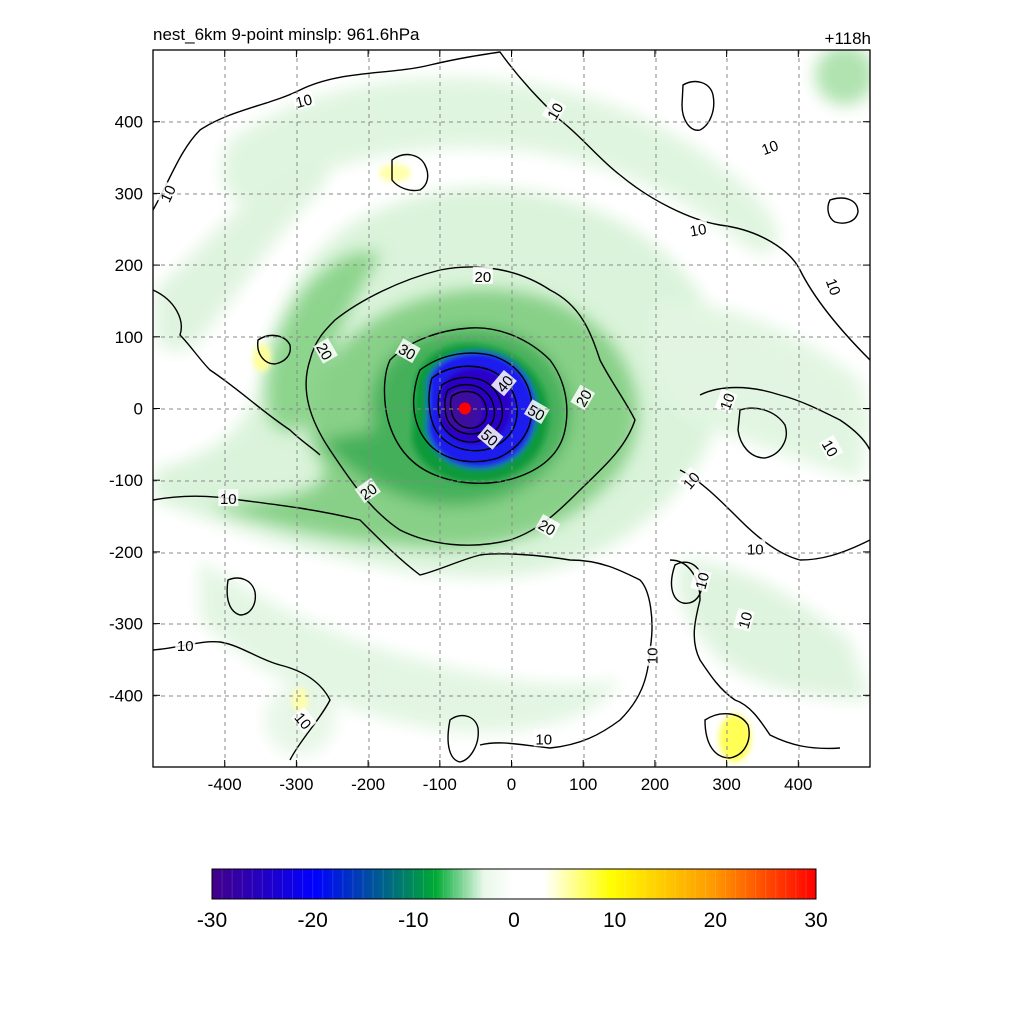  I want to click on contour-10-south, so click(242, 700).